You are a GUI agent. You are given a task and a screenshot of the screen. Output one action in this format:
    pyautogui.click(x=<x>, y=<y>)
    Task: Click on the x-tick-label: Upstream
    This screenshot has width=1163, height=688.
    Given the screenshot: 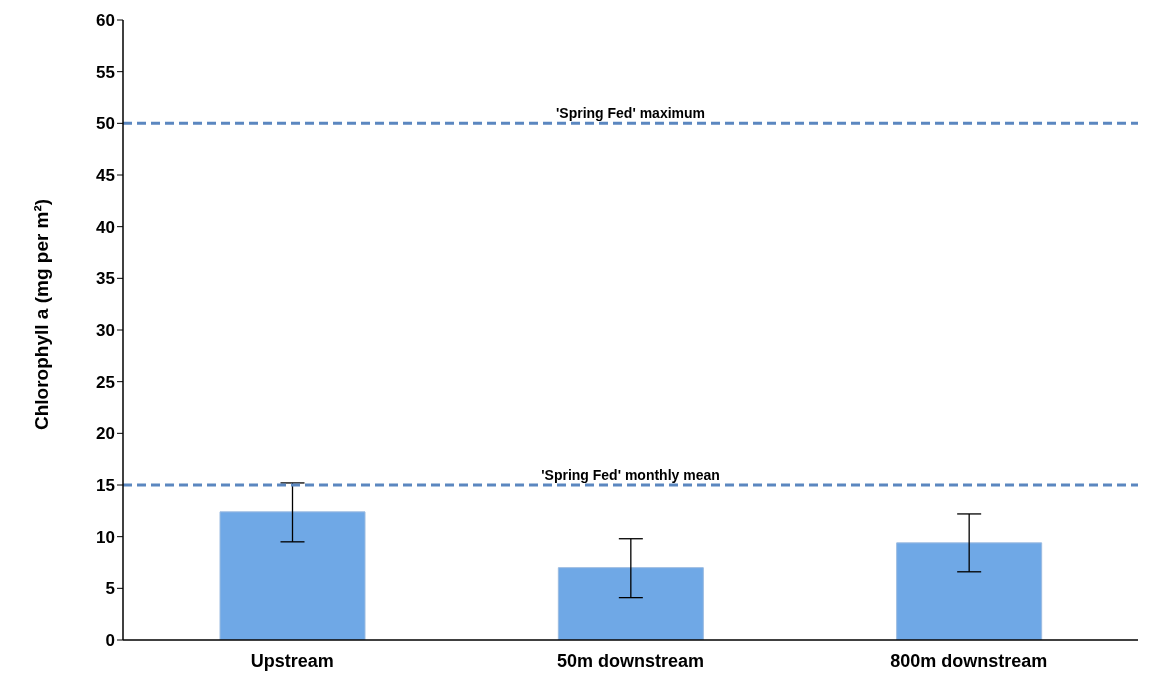 What is the action you would take?
    pyautogui.click(x=292, y=660)
    